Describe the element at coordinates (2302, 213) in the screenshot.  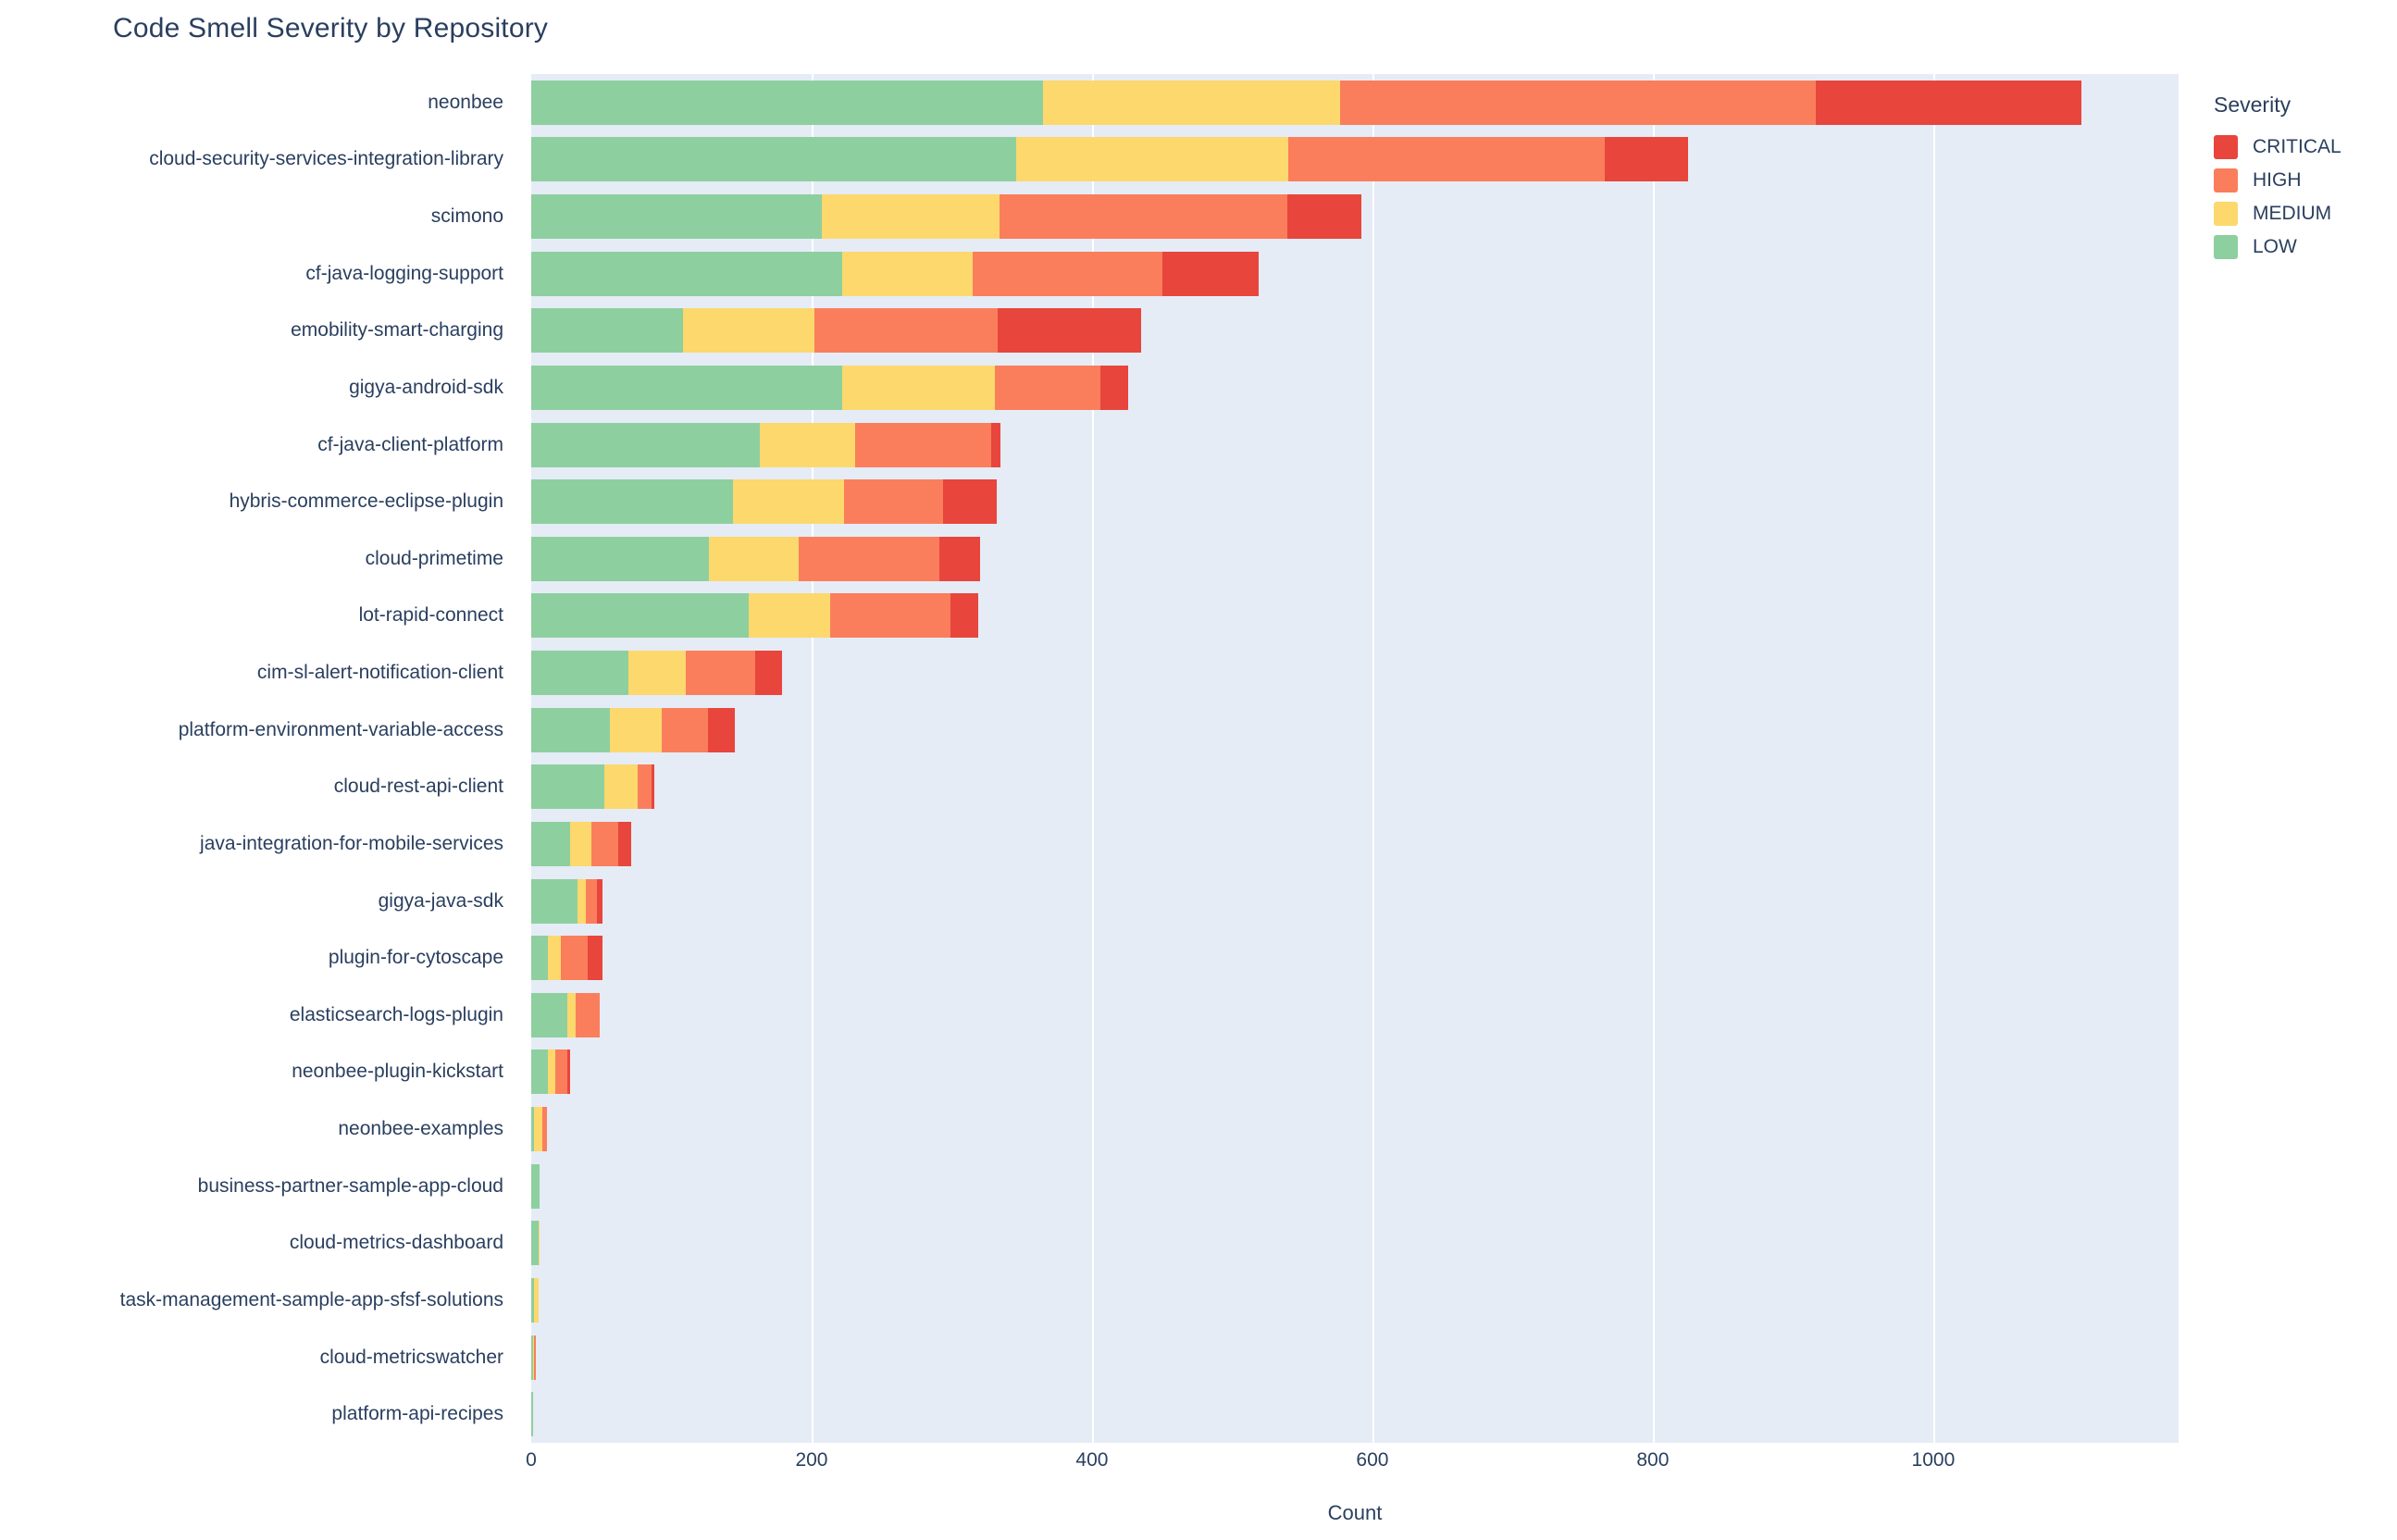
I see `legend-item-medium: MEDIUM` at that location.